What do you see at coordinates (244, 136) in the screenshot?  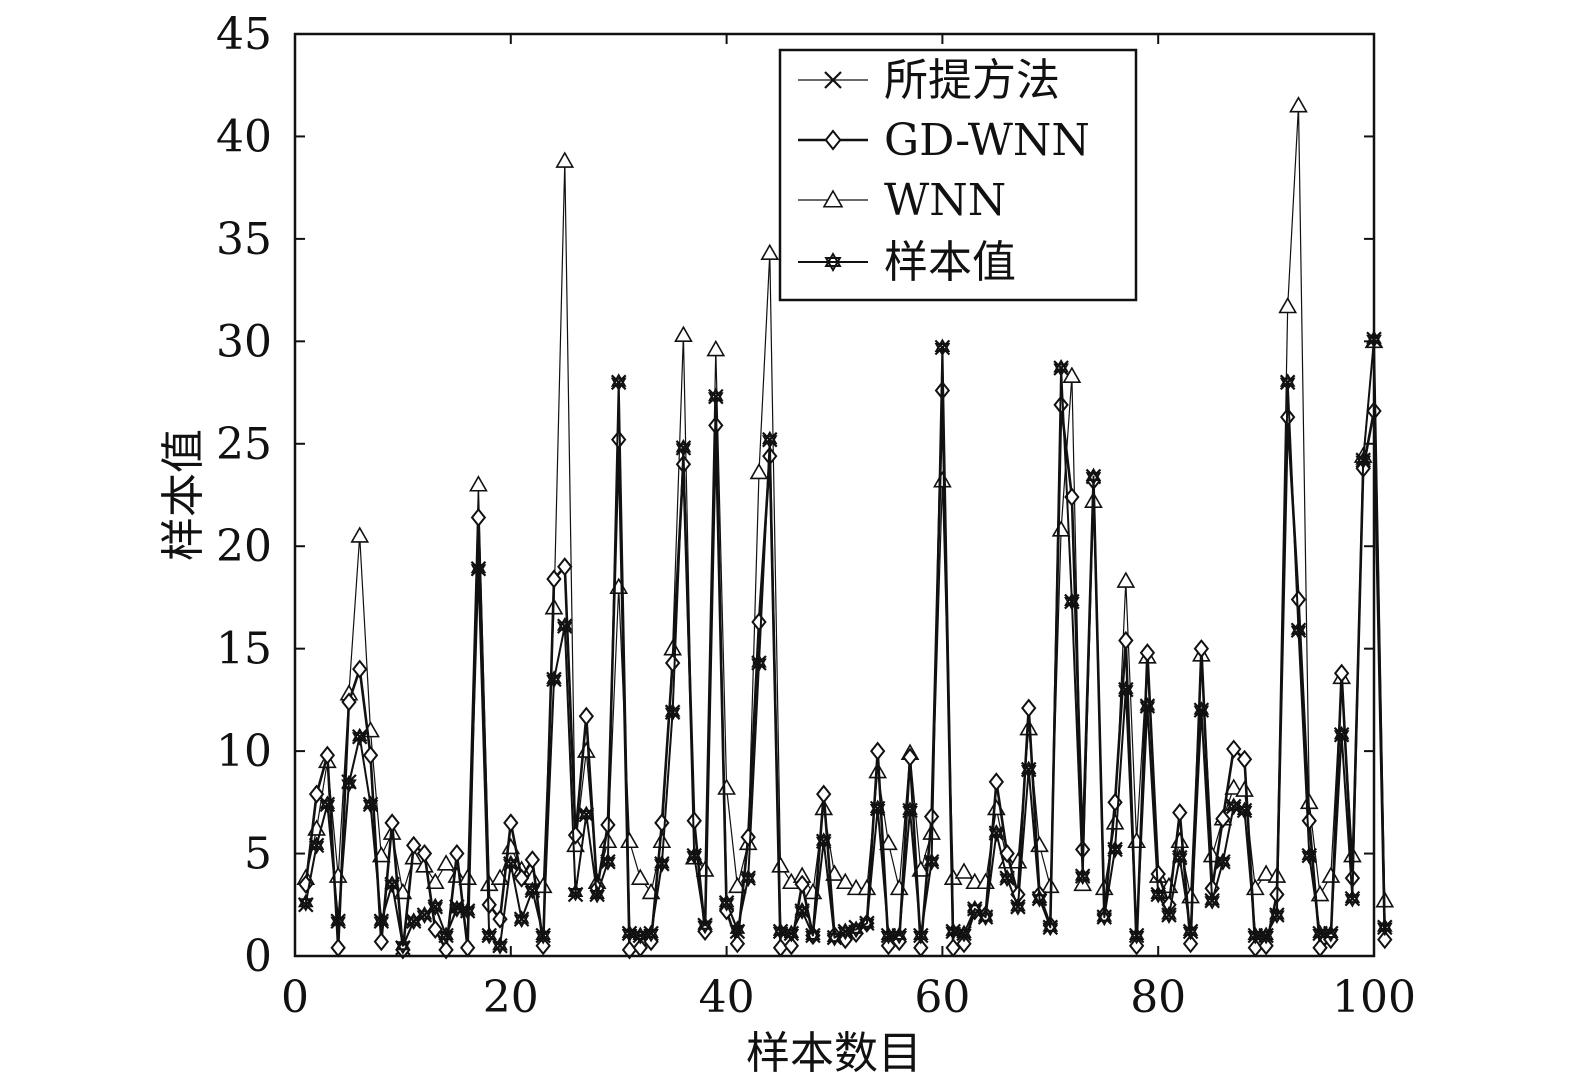 I see `y-tick-label: 40` at bounding box center [244, 136].